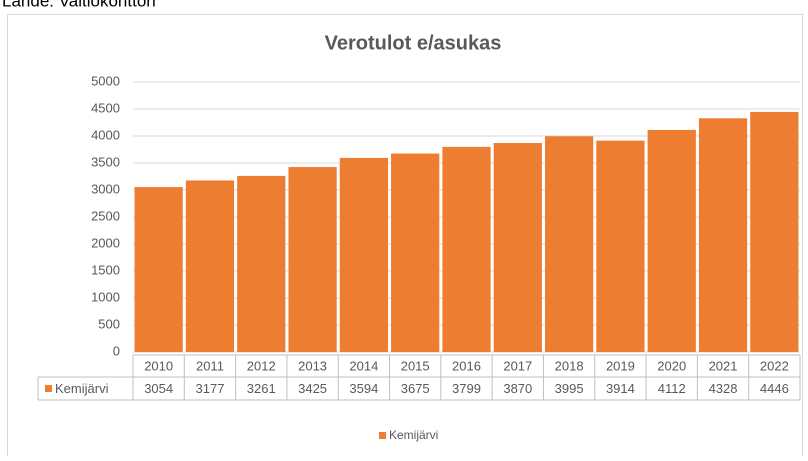 The width and height of the screenshot is (808, 461). I want to click on y-tick-label: 0, so click(116, 350).